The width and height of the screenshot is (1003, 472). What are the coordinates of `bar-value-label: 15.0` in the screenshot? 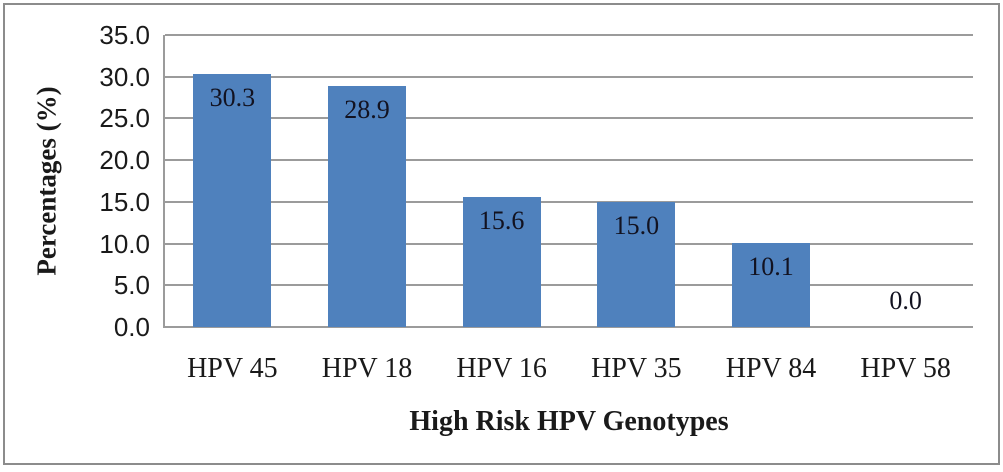 It's located at (636, 225).